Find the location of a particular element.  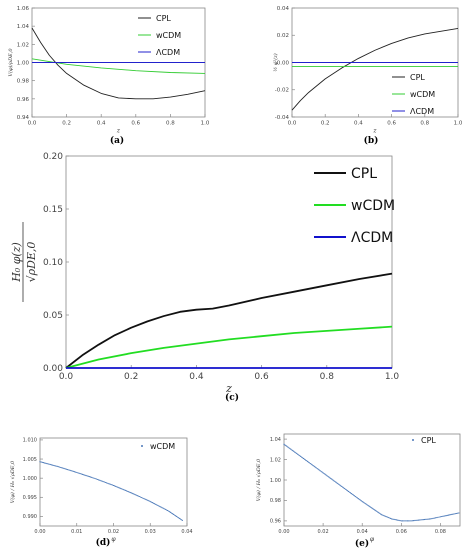

y-tick-label: 0.98 is located at coordinates (23, 82).